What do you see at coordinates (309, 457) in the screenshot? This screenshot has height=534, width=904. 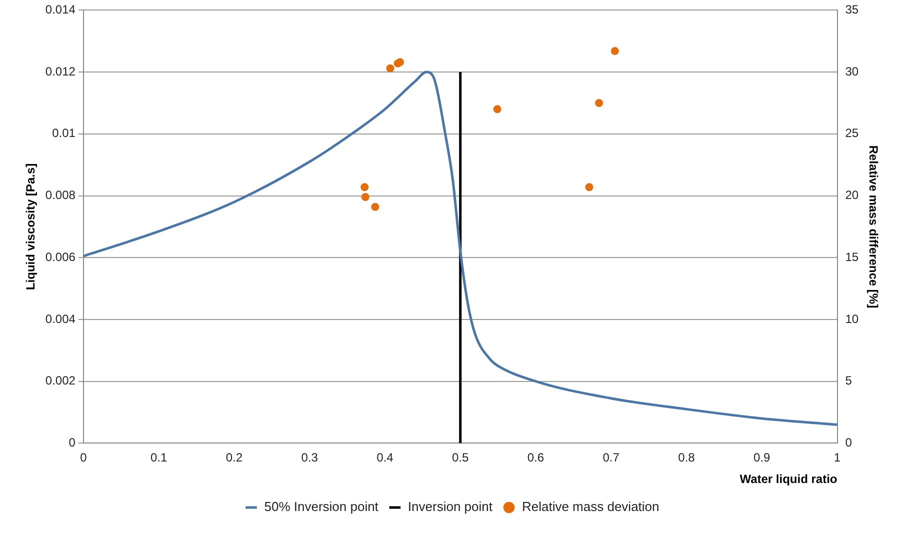 I see `x-tick-label: 0.3` at bounding box center [309, 457].